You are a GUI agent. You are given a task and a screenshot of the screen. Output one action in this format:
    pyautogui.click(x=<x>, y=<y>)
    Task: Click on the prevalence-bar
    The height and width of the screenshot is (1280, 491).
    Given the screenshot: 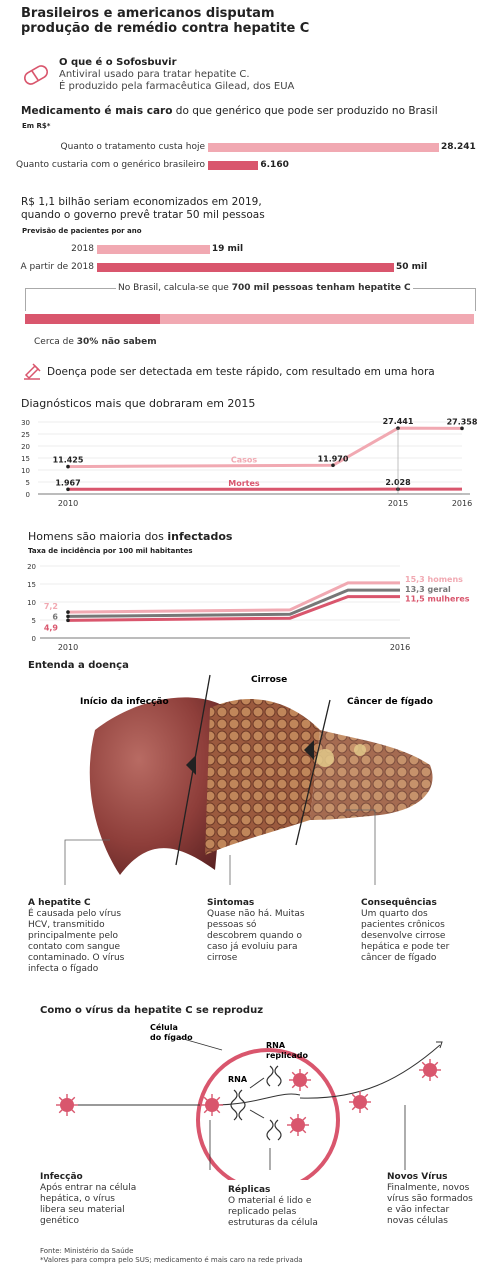 What is the action you would take?
    pyautogui.click(x=249, y=319)
    